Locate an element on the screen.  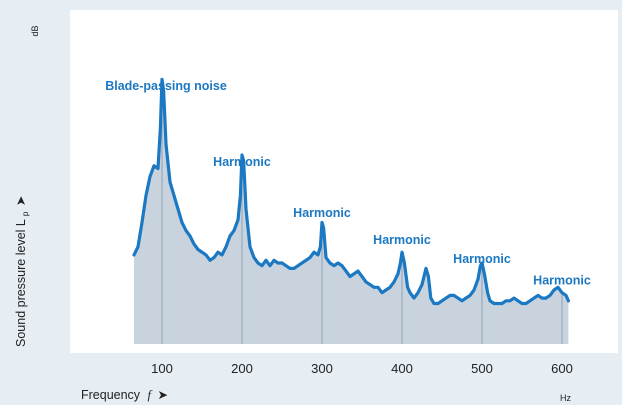
y-axis-label: Sound pressure level L p ➤ is located at coordinates (22, 271).